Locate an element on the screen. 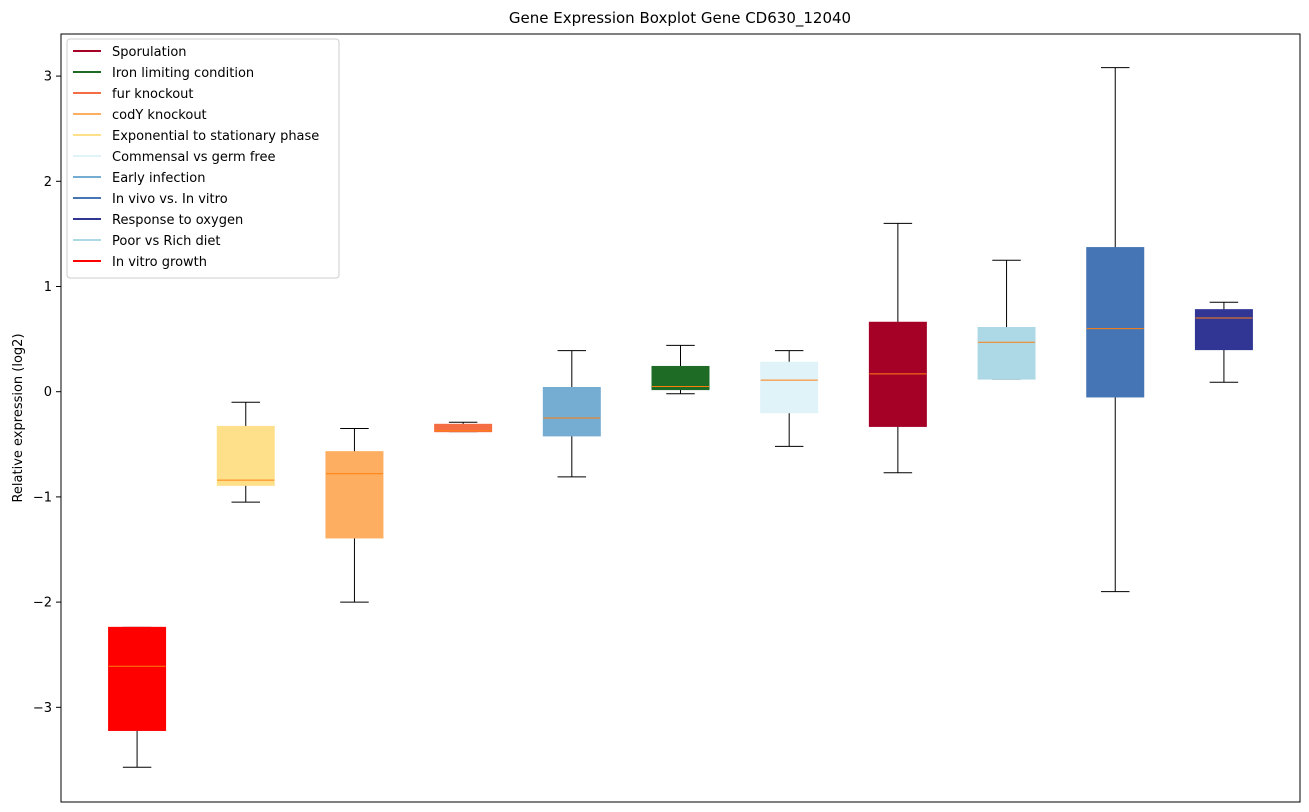 This screenshot has width=1309, height=812. legend-item: fur knockout is located at coordinates (133, 94).